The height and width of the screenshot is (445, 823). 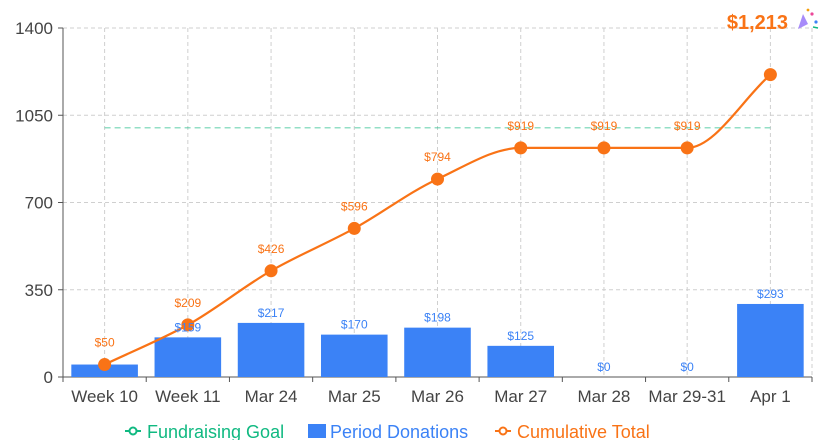 I want to click on total-annotation: $1,213, so click(x=773, y=21).